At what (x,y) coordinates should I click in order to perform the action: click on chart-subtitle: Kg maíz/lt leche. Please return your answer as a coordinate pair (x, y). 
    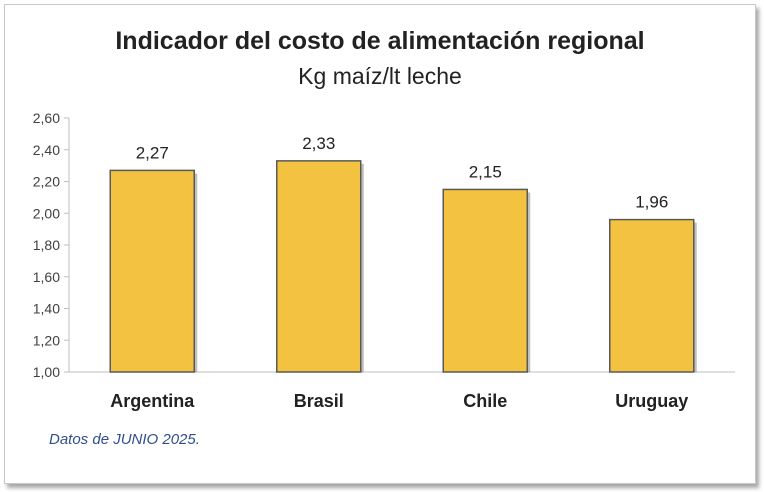
    Looking at the image, I should click on (380, 76).